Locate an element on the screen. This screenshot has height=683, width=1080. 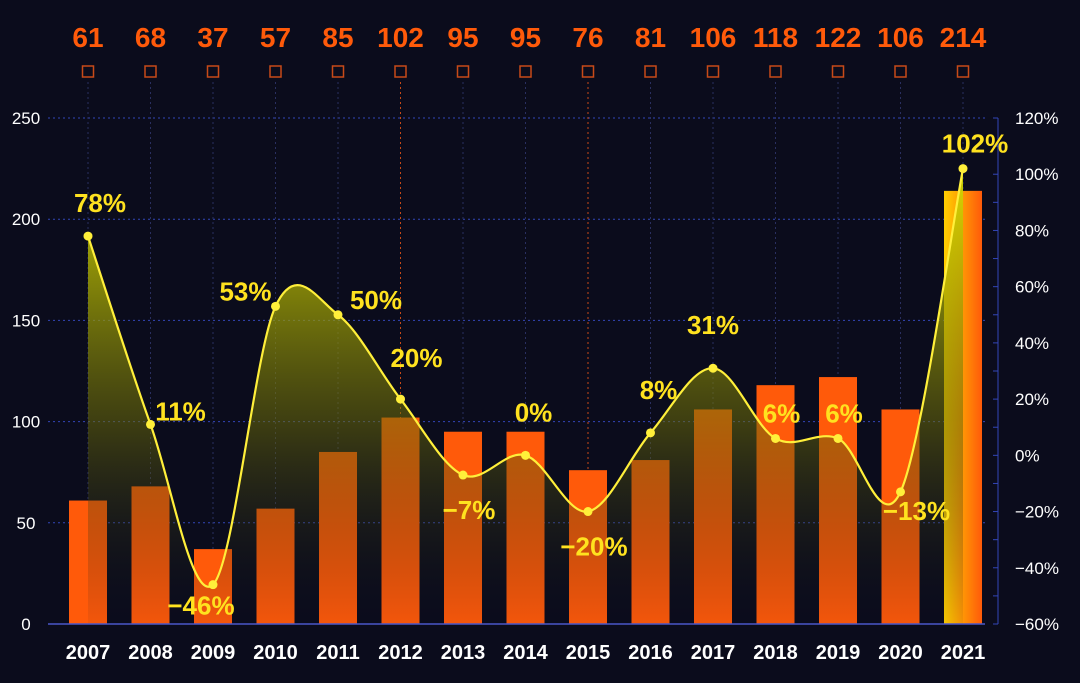
top-value-label-2007: 61 is located at coordinates (87, 37).